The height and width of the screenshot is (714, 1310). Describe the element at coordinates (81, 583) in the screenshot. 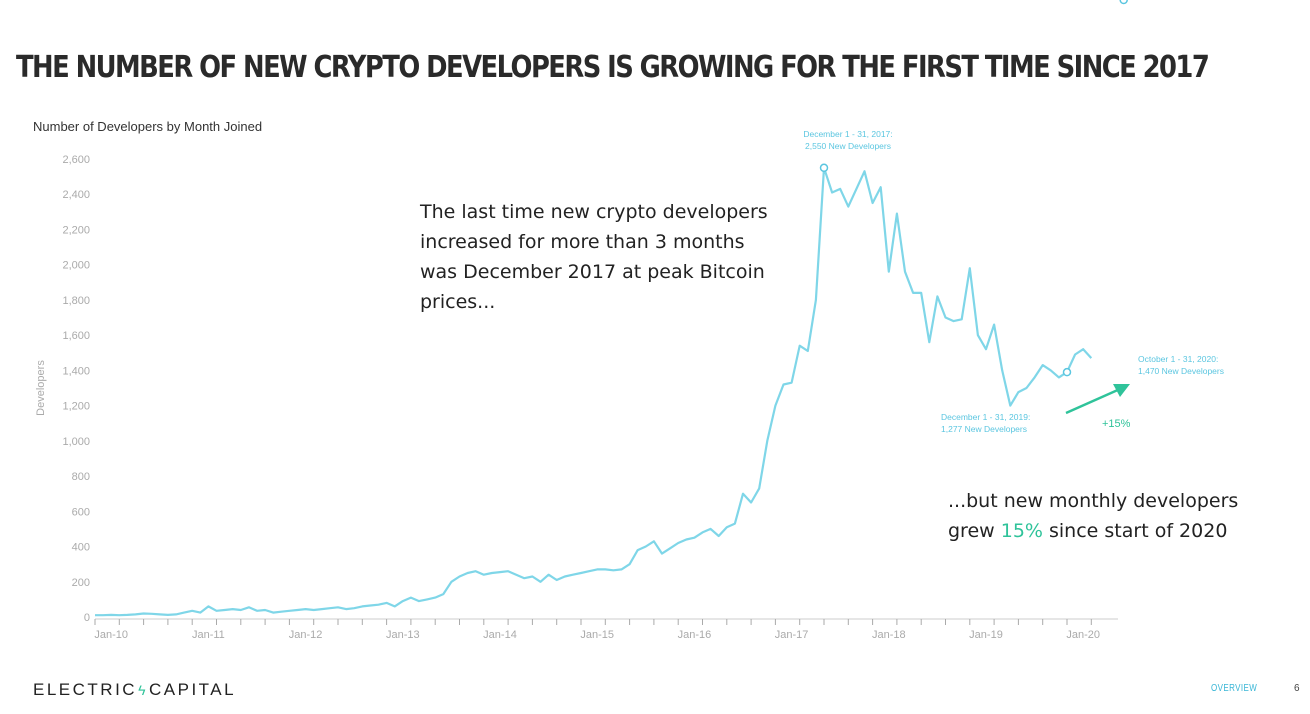

I see `y-tick-label: 200` at that location.